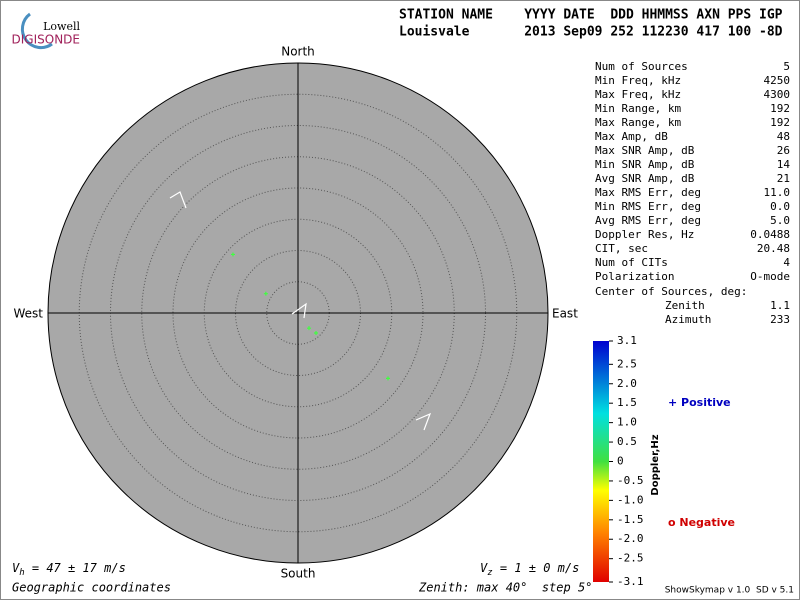 This screenshot has height=600, width=800. Describe the element at coordinates (784, 164) in the screenshot. I see `stat-value: 14` at that location.